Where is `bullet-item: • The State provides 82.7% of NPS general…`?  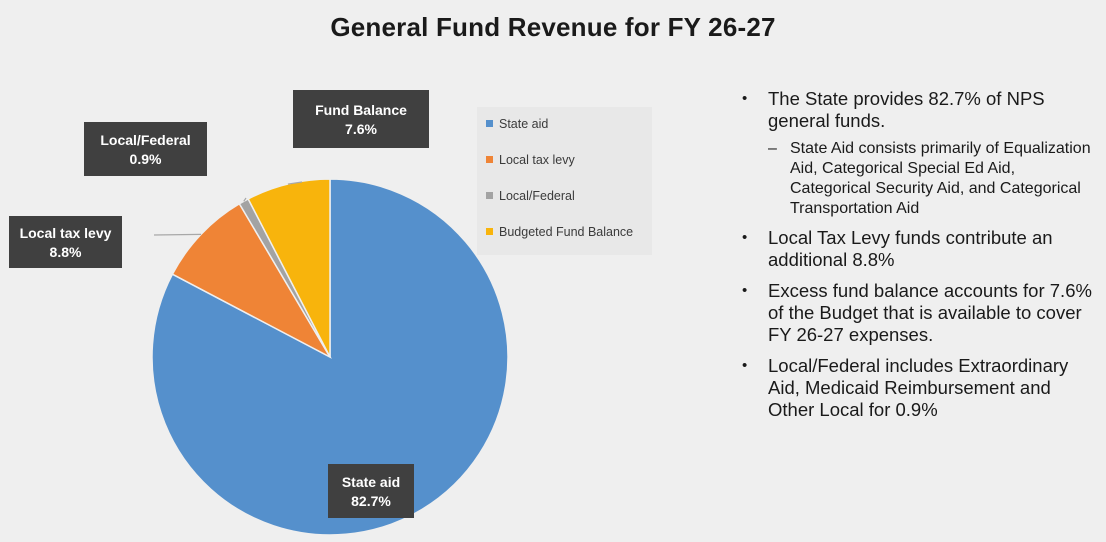 bullet-item: • The State provides 82.7% of NPS general… is located at coordinates (919, 110).